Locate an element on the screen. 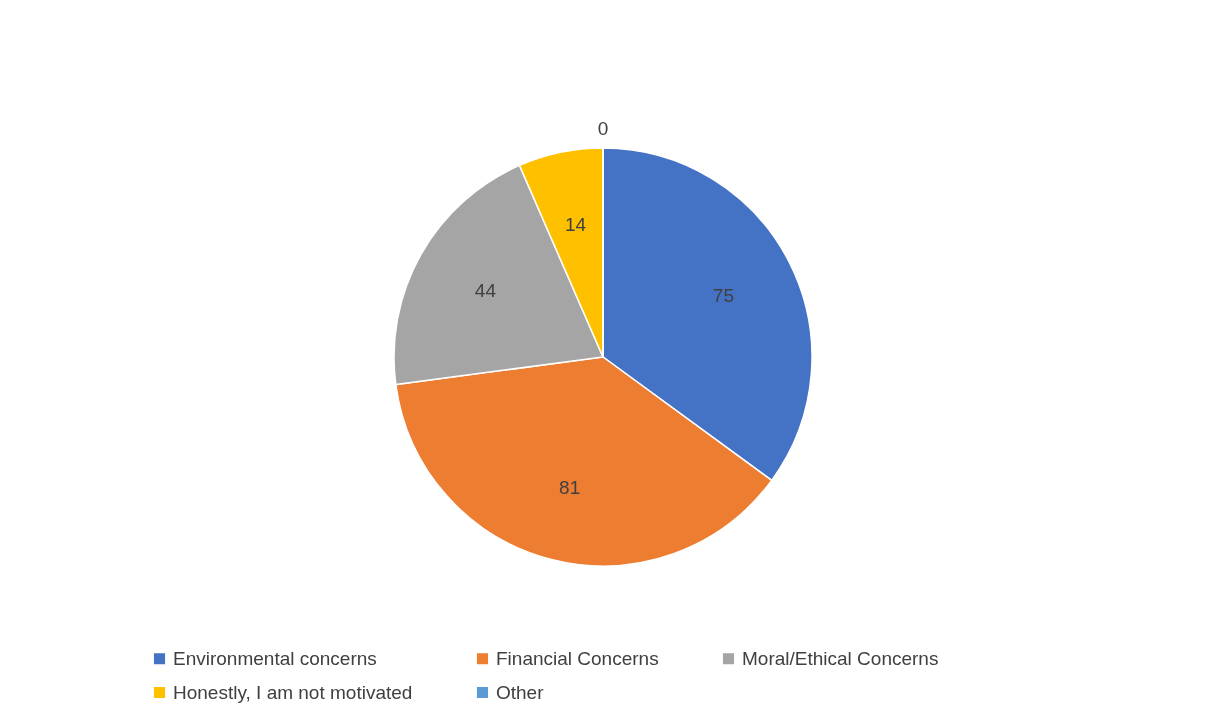 The width and height of the screenshot is (1205, 722). legend-label: Moral/Ethical Concerns is located at coordinates (840, 658).